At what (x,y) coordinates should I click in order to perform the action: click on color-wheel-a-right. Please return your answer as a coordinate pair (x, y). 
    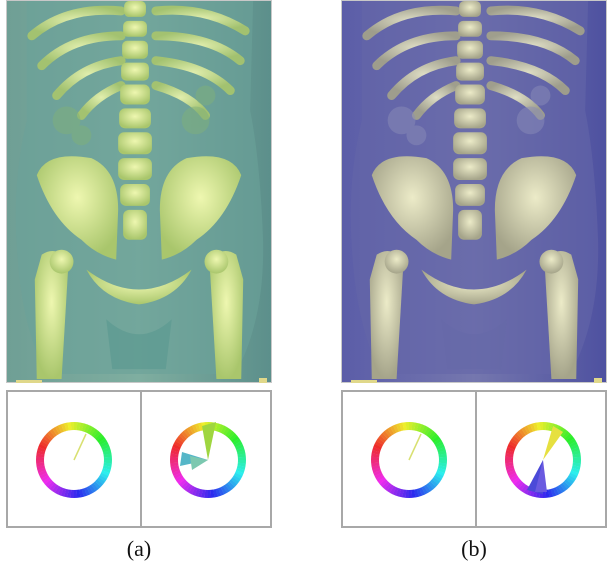
    Looking at the image, I should click on (208, 459).